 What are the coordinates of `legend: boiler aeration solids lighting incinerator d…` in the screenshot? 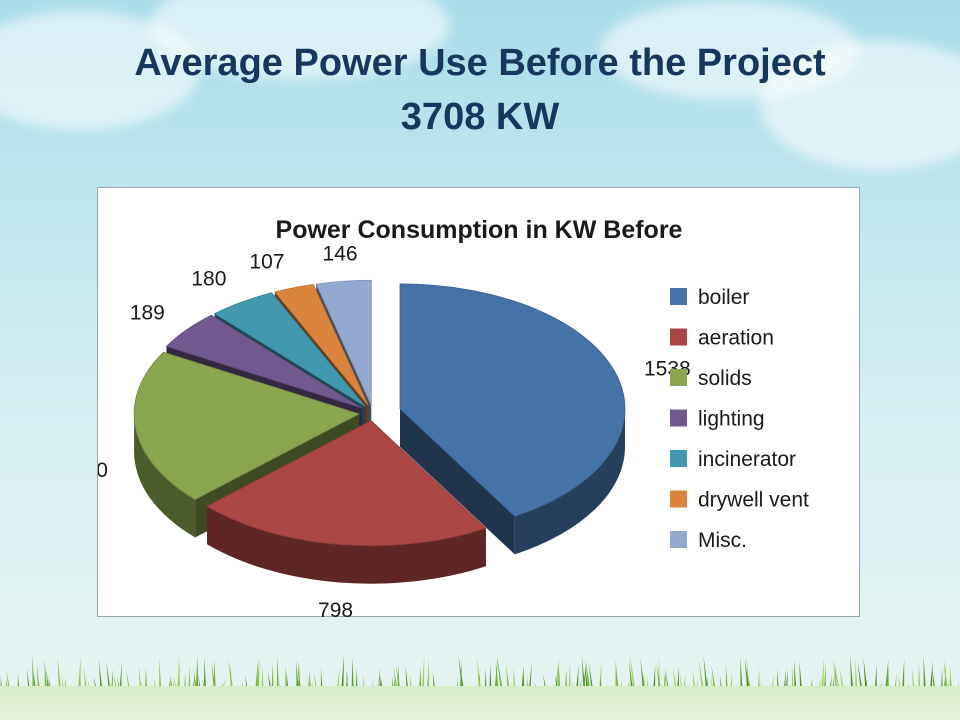 It's located at (739, 419).